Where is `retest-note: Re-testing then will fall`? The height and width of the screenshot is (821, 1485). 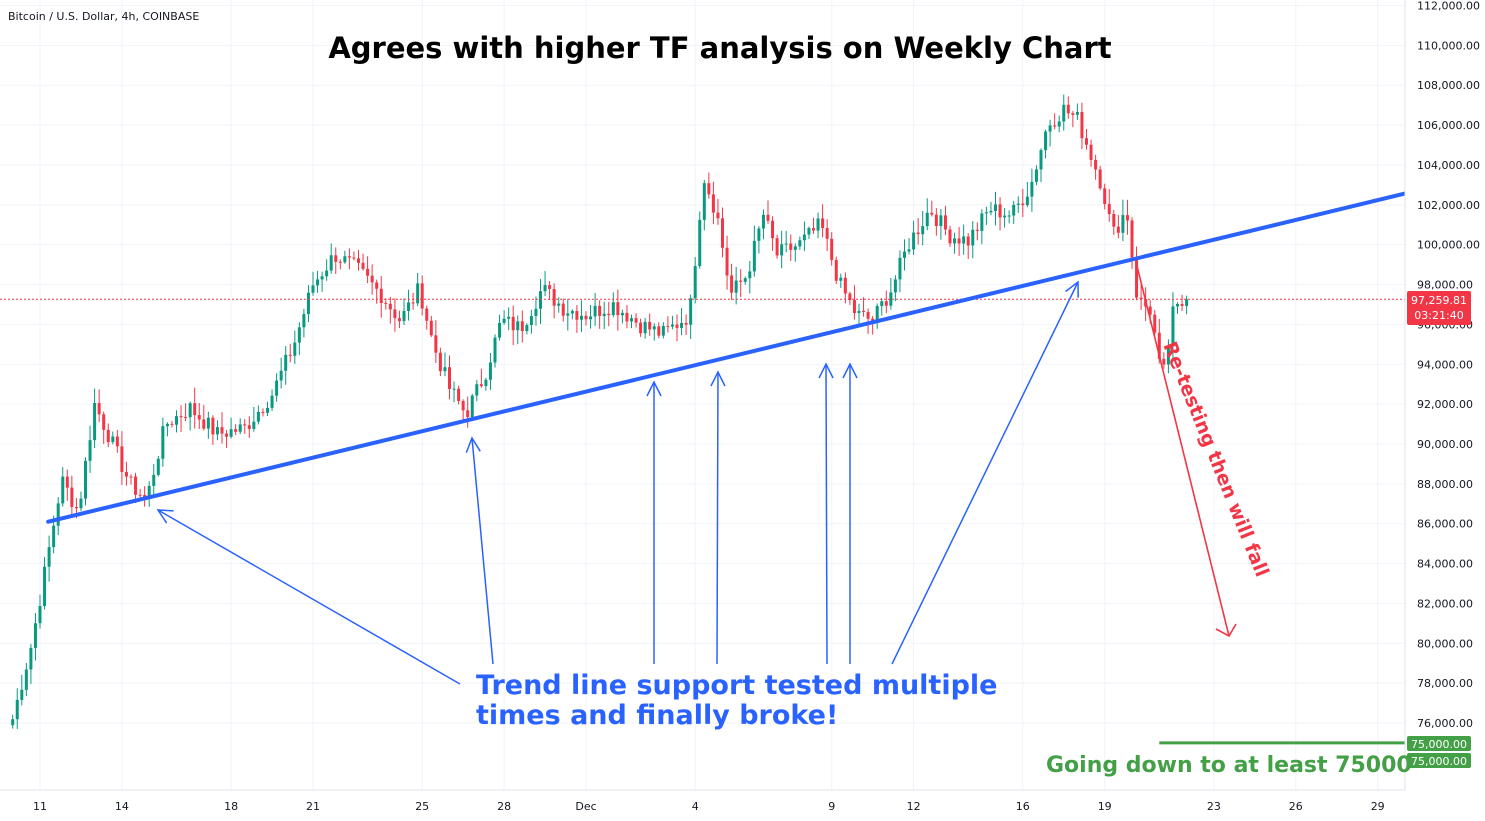 retest-note: Re-testing then will fall is located at coordinates (1215, 459).